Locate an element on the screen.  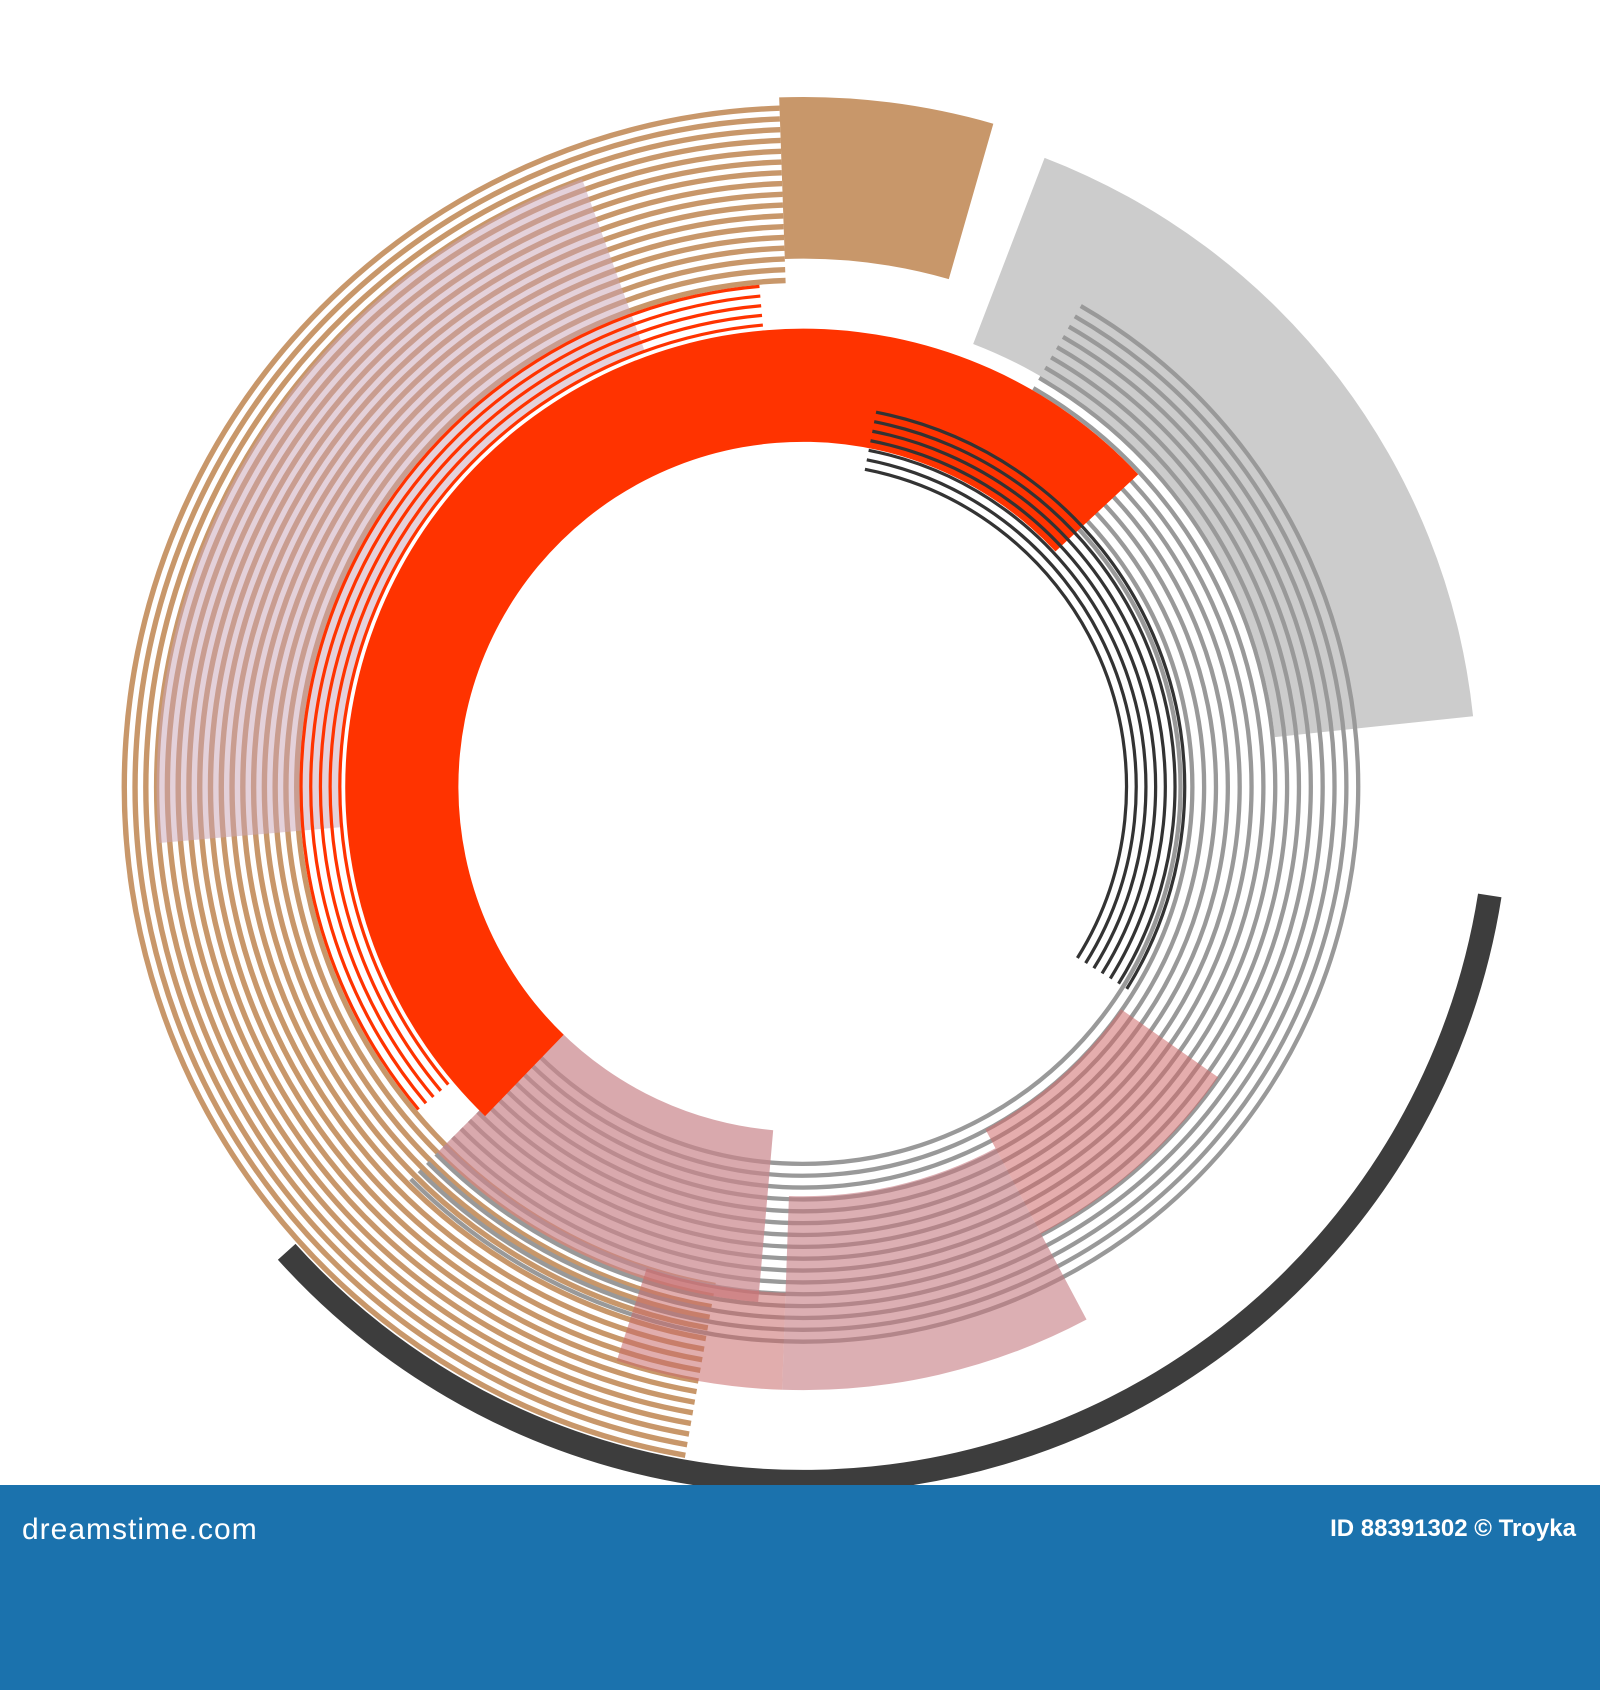
site-logo: dreamstime.com is located at coordinates (140, 1529).